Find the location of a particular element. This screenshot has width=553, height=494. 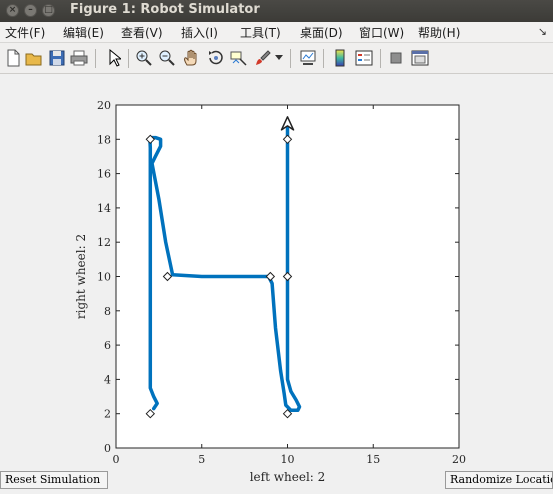

y-tick-label: 0 is located at coordinates (107, 448).